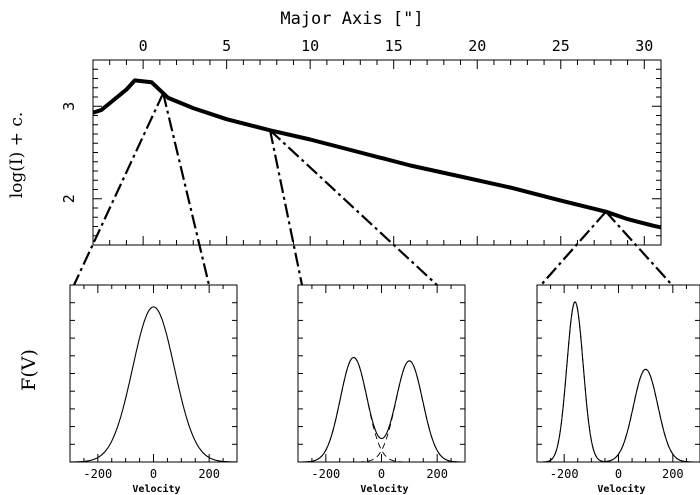  What do you see at coordinates (17, 155) in the screenshot?
I see `top-y-axis-label: log(I) + c.` at bounding box center [17, 155].